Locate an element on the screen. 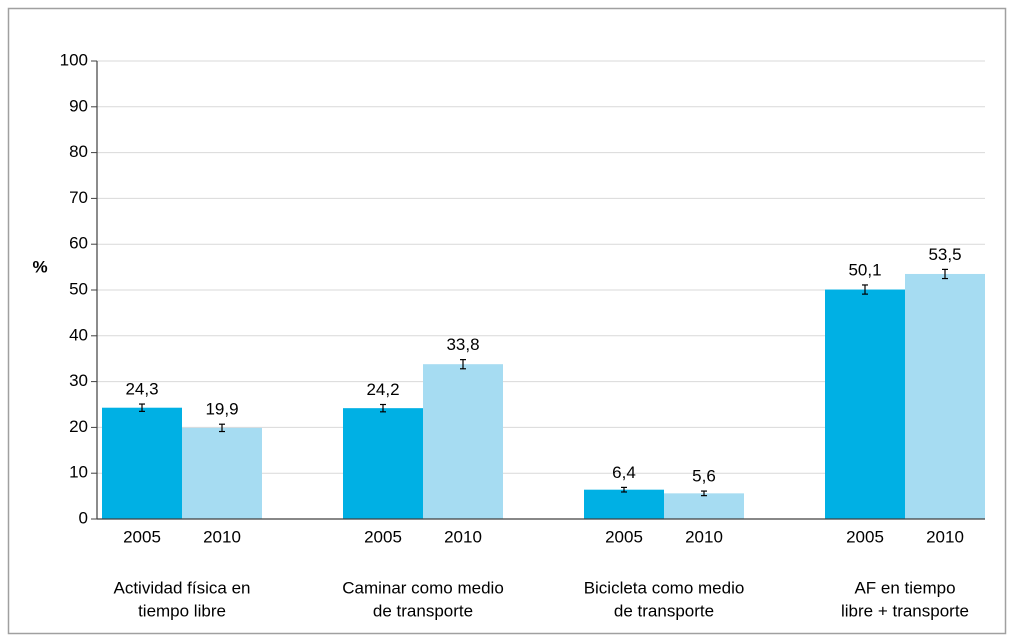 The width and height of the screenshot is (1014, 642). data-label: 6,4 is located at coordinates (624, 472).